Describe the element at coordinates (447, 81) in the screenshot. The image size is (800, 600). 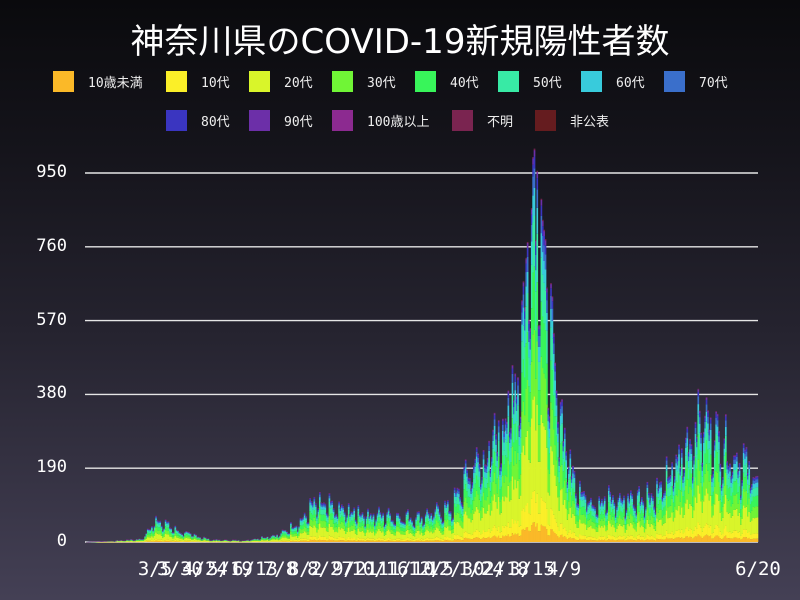
I see `legend-item: 40代` at that location.